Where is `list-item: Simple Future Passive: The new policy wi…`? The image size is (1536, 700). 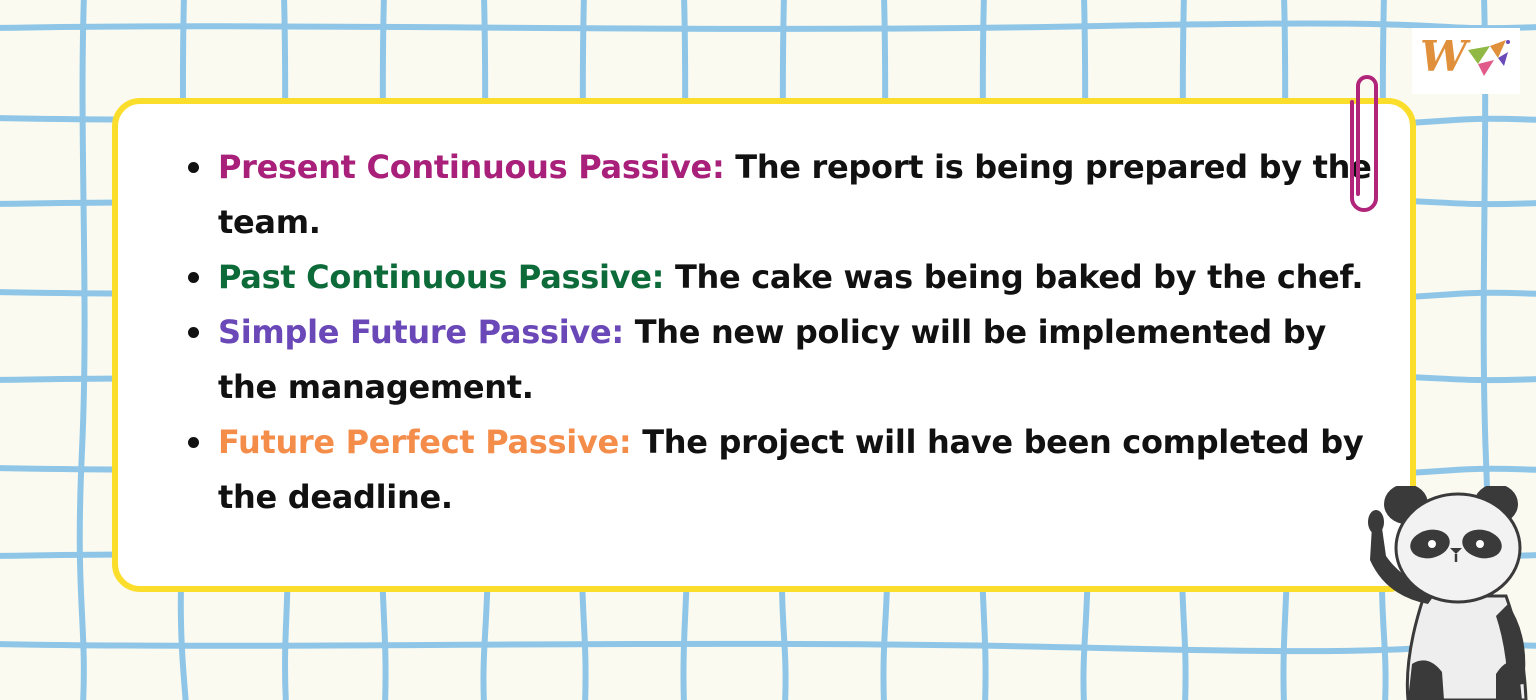 list-item: Simple Future Passive: The new policy wi… is located at coordinates (788, 360).